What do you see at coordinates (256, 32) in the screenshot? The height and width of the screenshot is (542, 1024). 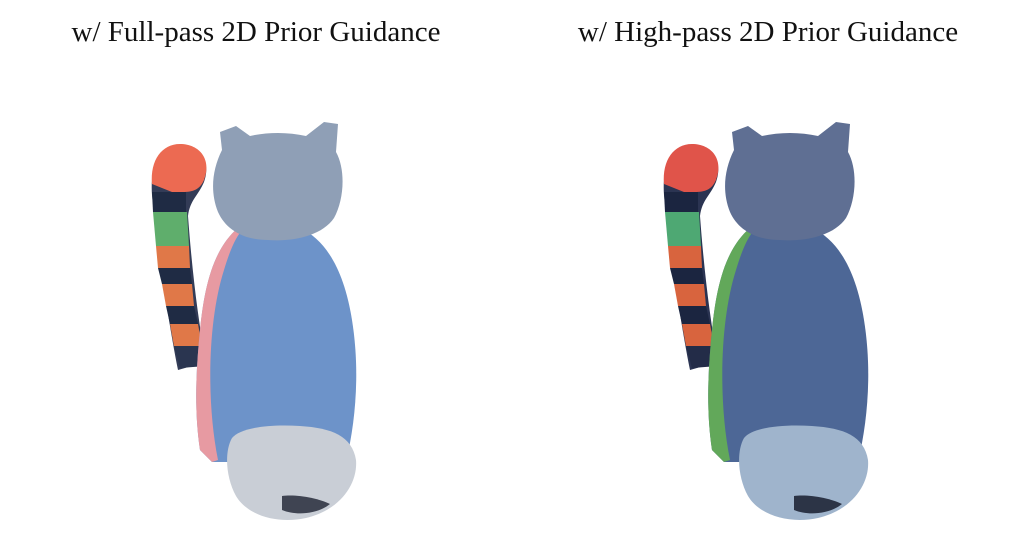 I see `panel-caption: w/ Full-pass 2D Prior Guidance` at bounding box center [256, 32].